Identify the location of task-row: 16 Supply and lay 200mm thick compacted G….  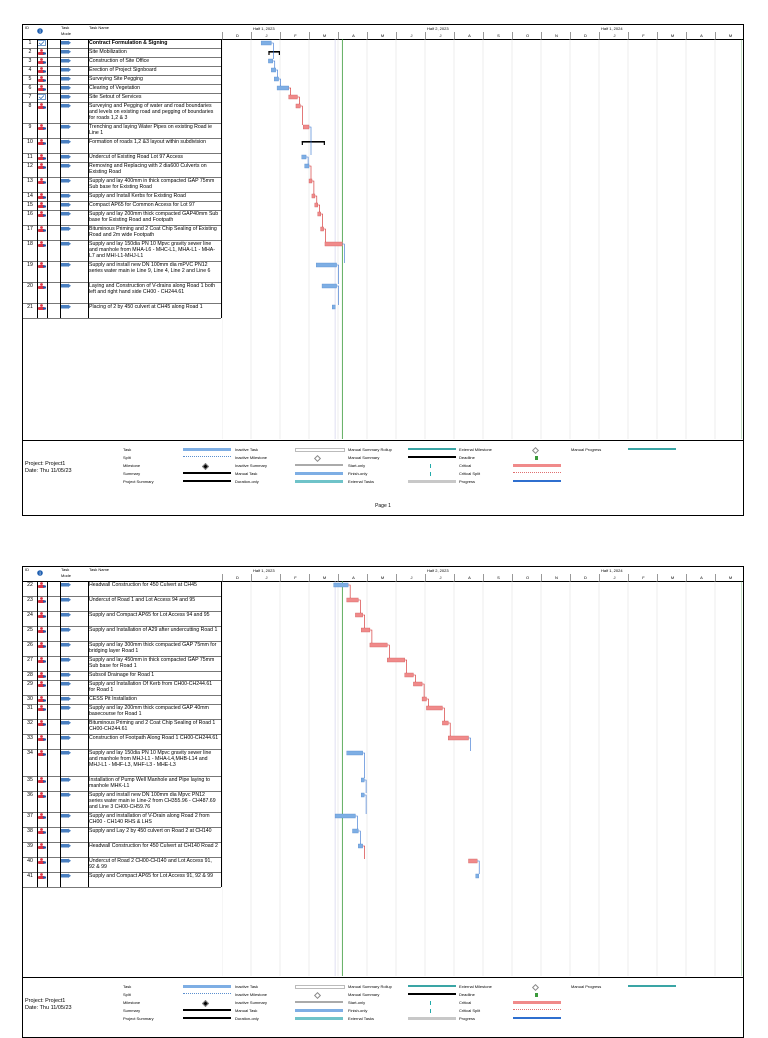
(122, 218).